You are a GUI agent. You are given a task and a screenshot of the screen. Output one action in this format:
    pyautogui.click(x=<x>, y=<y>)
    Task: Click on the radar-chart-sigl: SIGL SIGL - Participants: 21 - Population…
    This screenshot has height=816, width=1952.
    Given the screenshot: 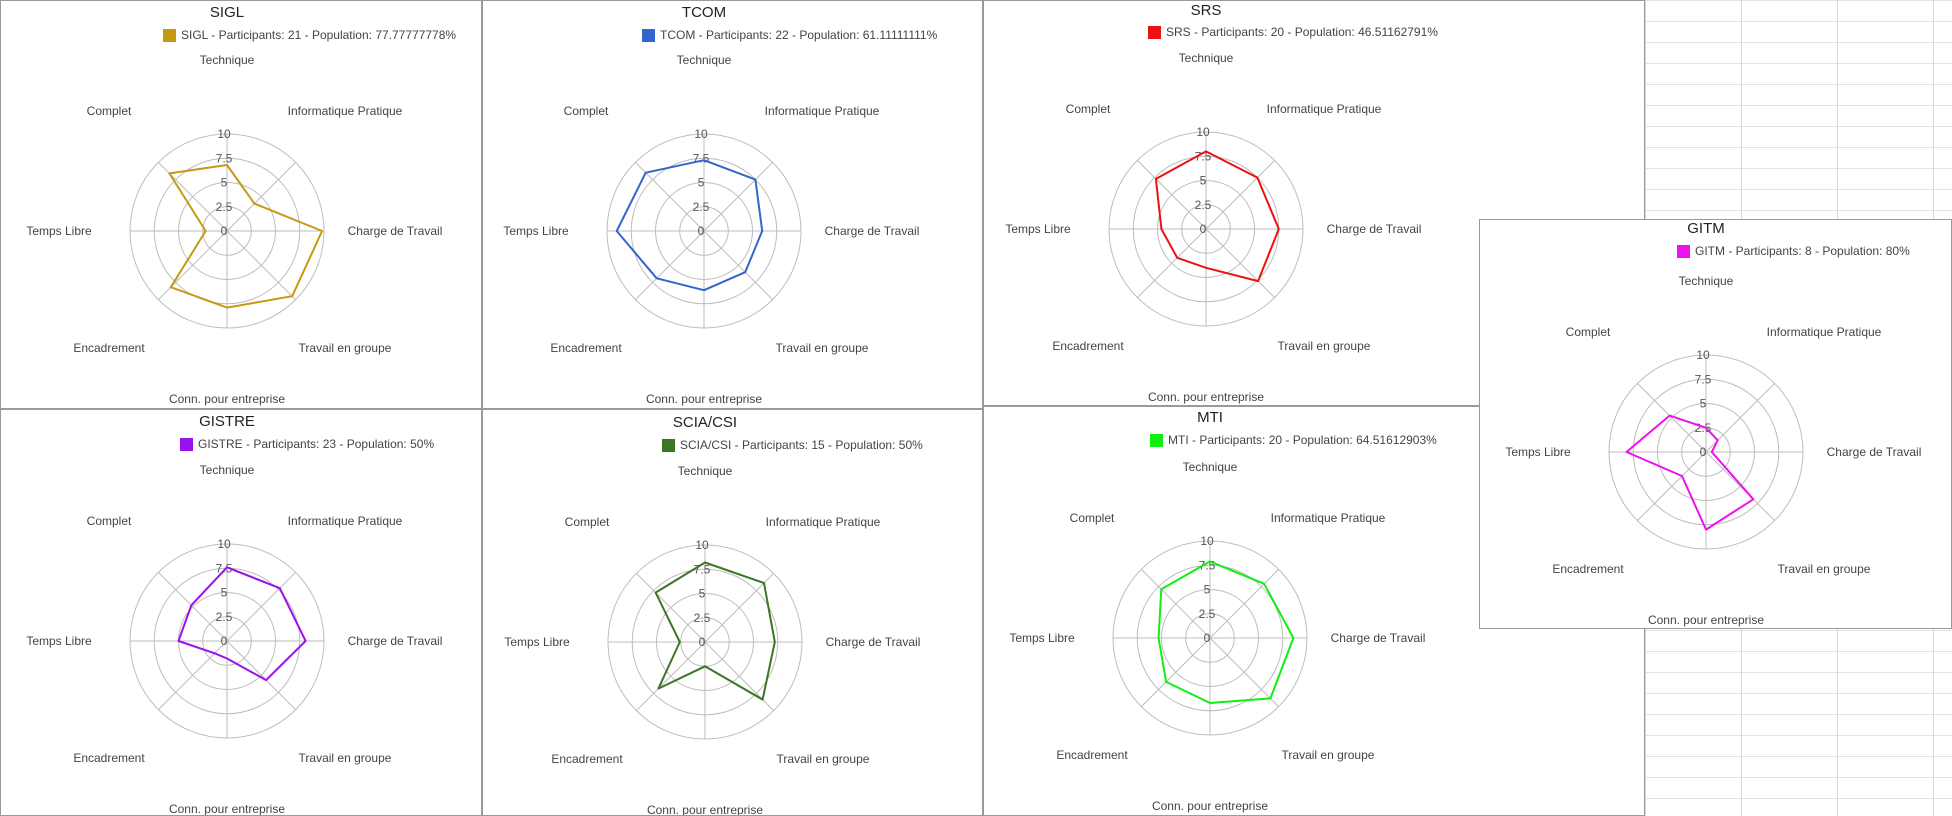 What is the action you would take?
    pyautogui.click(x=241, y=205)
    